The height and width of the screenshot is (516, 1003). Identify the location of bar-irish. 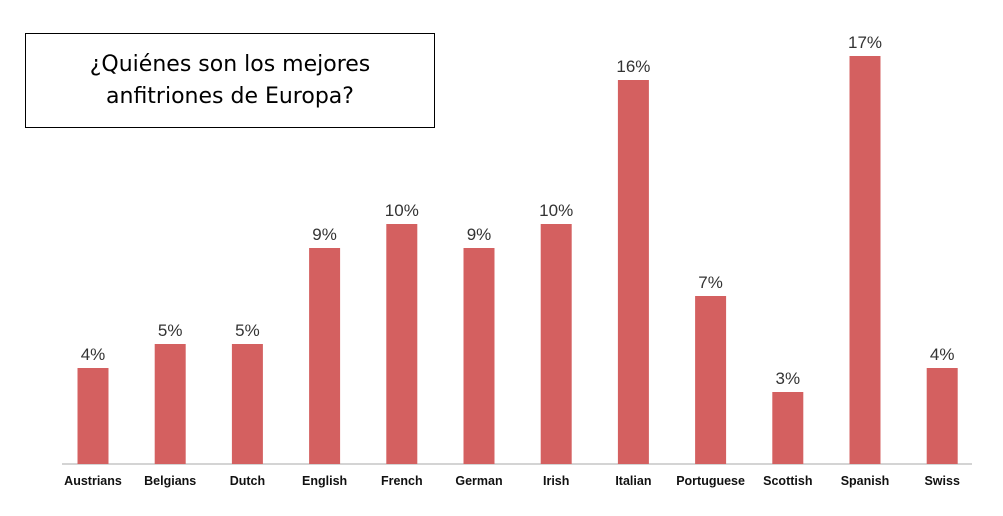
(556, 344).